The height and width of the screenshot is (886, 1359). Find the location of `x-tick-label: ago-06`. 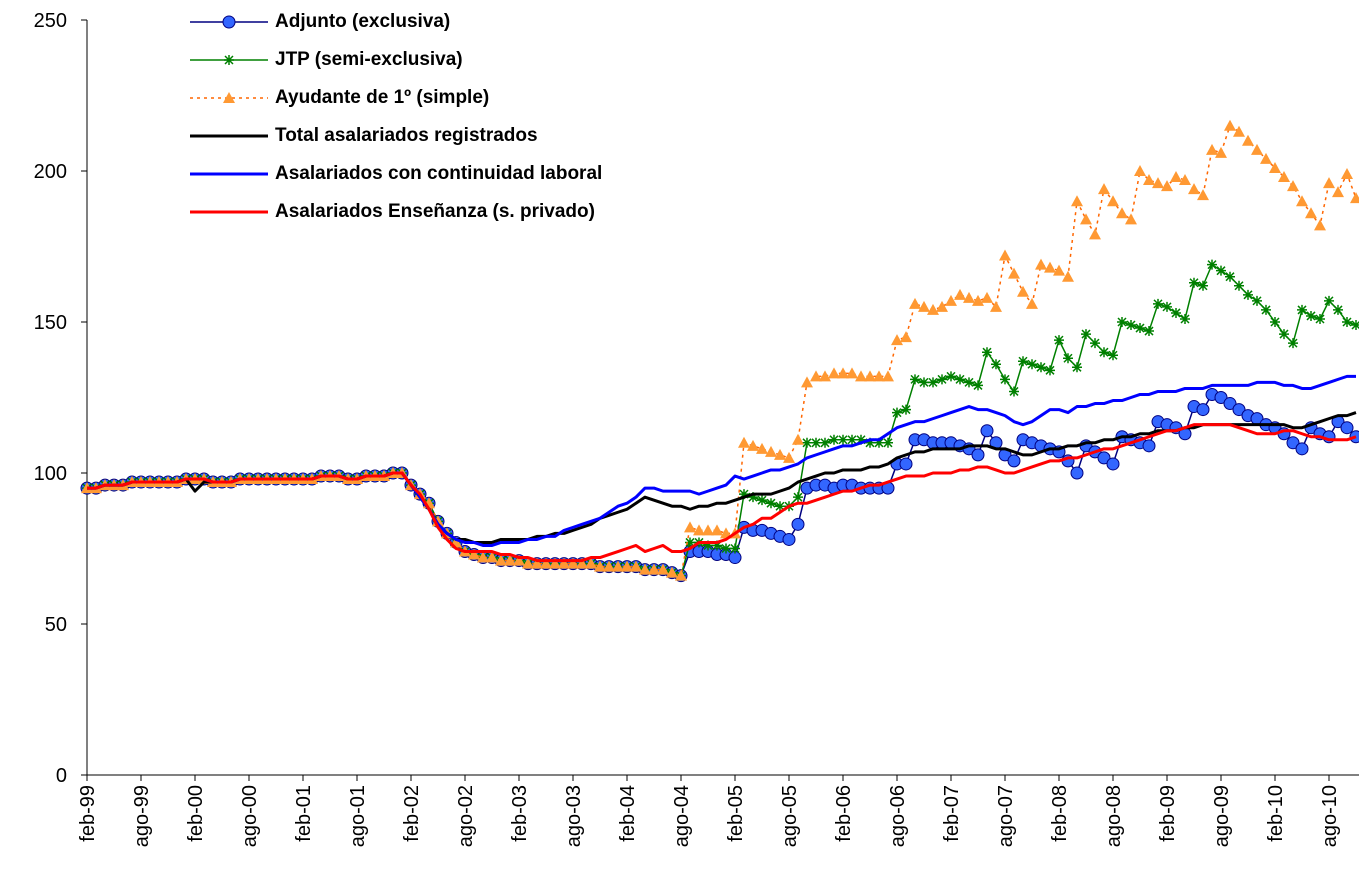

x-tick-label: ago-06 is located at coordinates (898, 816).